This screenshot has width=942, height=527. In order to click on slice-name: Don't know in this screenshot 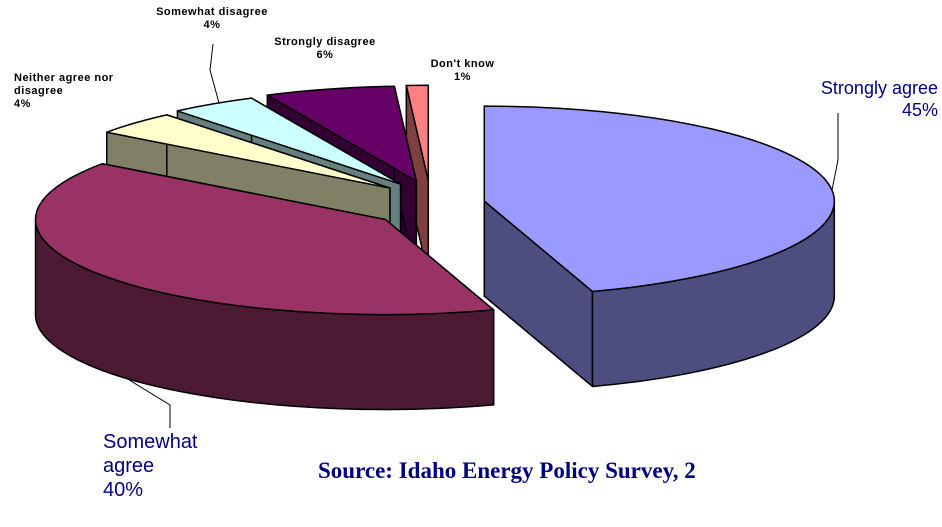, I will do `click(462, 64)`.